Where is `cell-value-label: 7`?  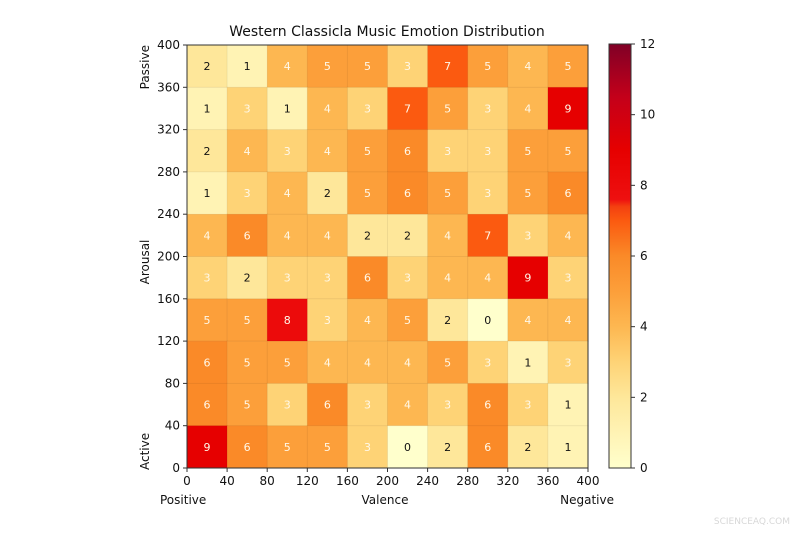
cell-value-label: 7 is located at coordinates (447, 66).